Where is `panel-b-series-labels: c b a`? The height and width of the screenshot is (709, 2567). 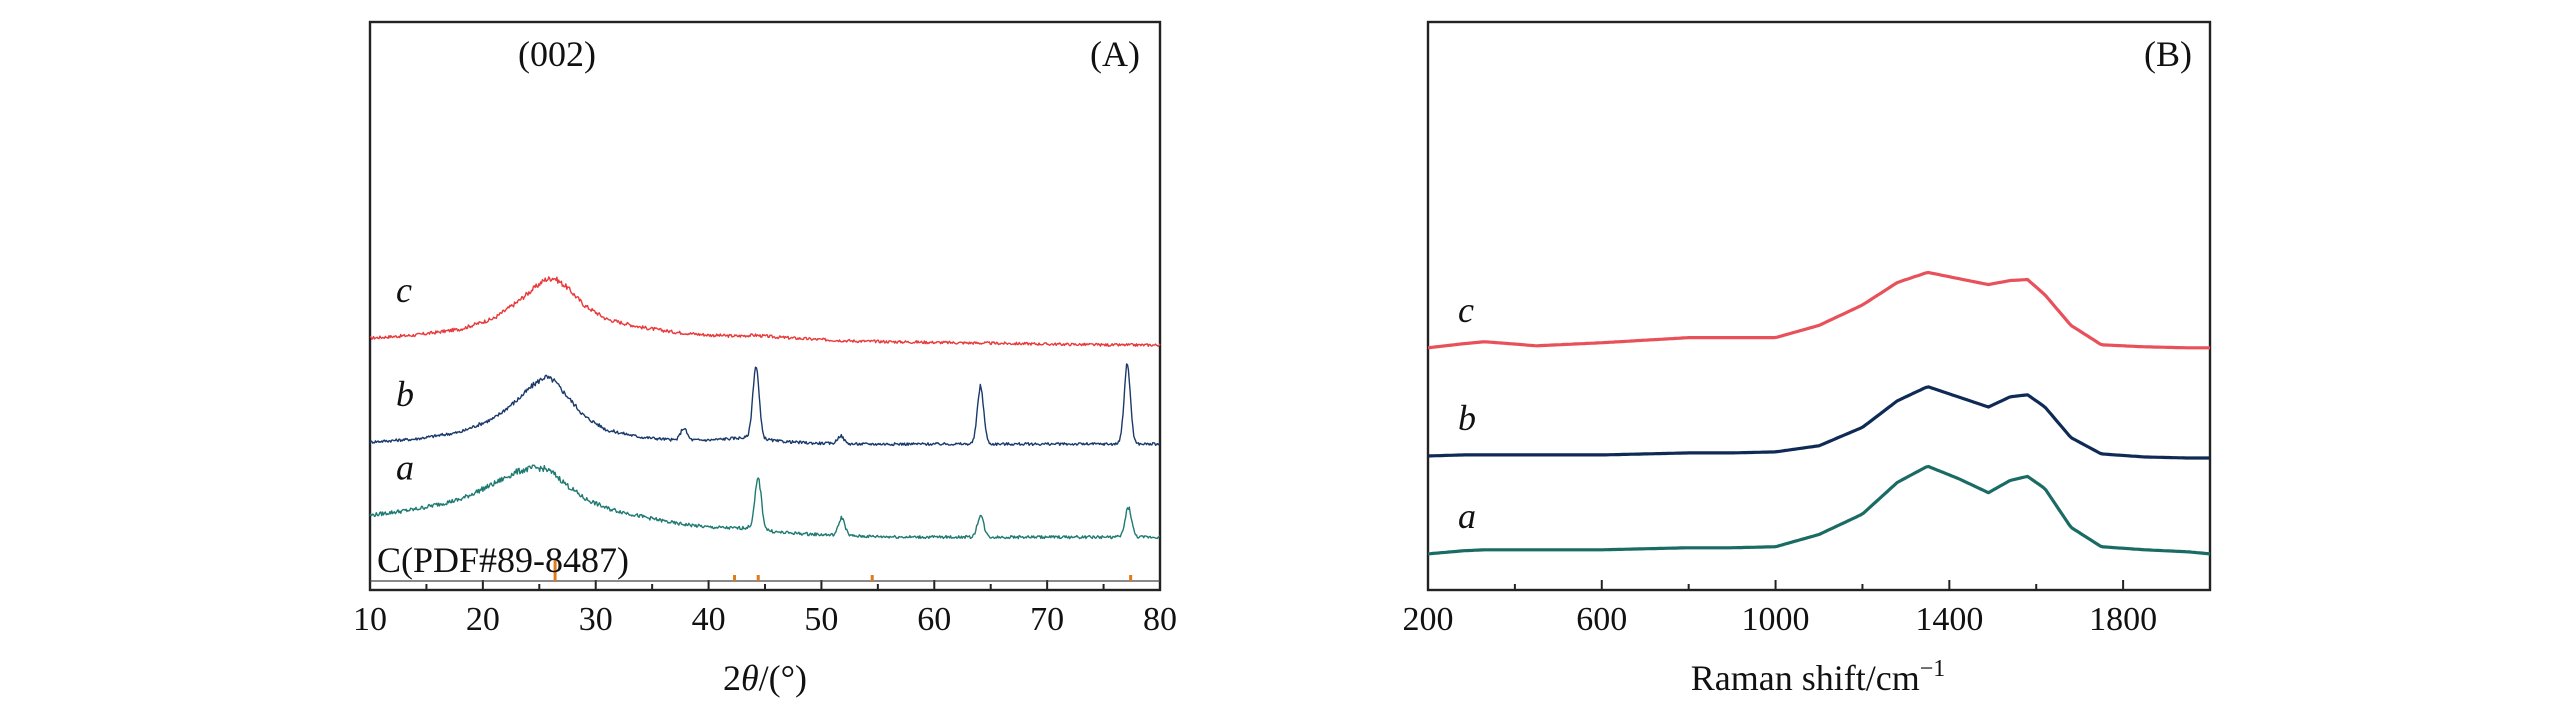 panel-b-series-labels: c b a is located at coordinates (1467, 413).